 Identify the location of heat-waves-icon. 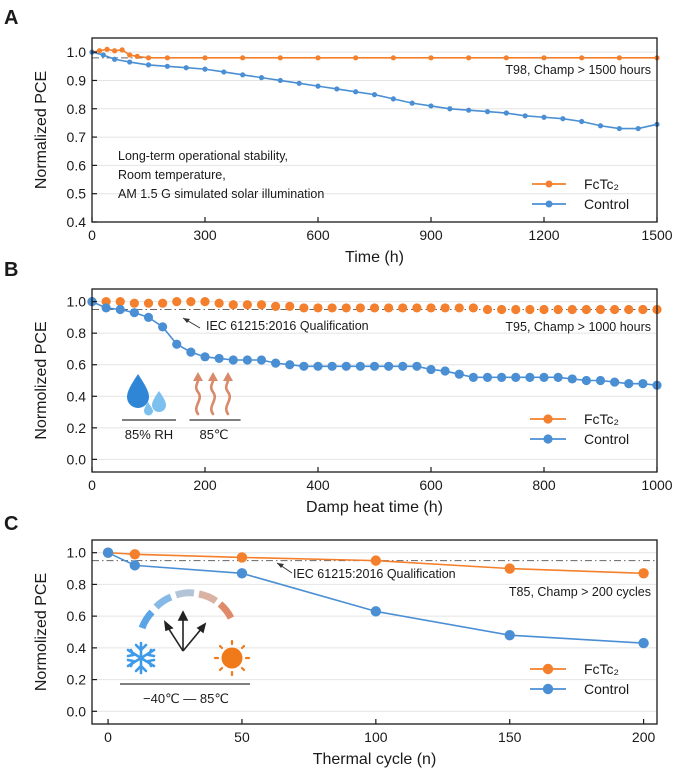
(215, 396).